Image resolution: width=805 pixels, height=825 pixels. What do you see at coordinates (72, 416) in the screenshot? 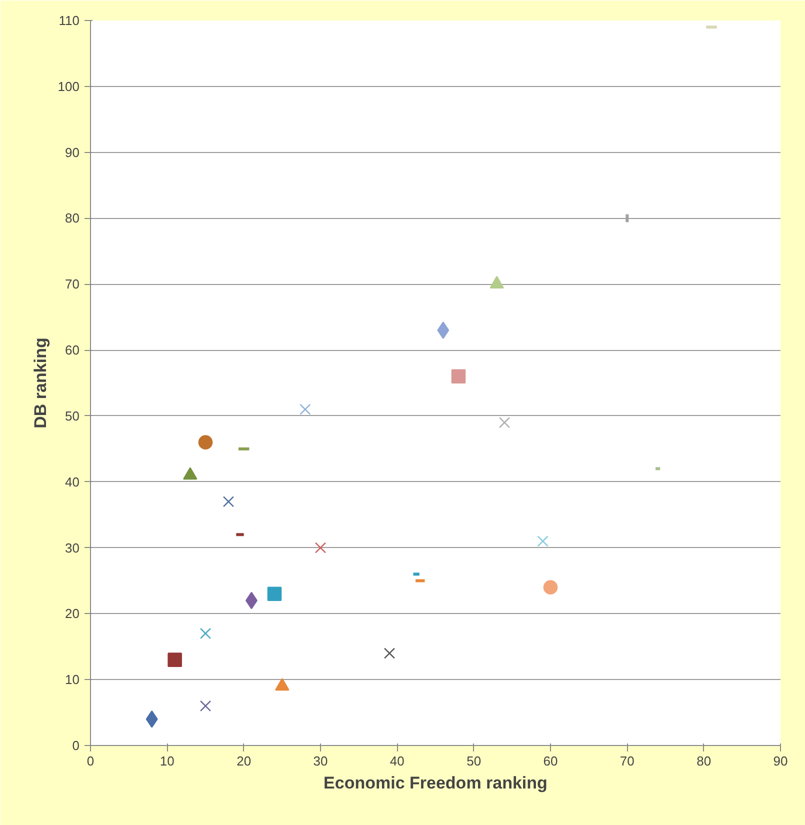
I see `y-tick-label: 50` at bounding box center [72, 416].